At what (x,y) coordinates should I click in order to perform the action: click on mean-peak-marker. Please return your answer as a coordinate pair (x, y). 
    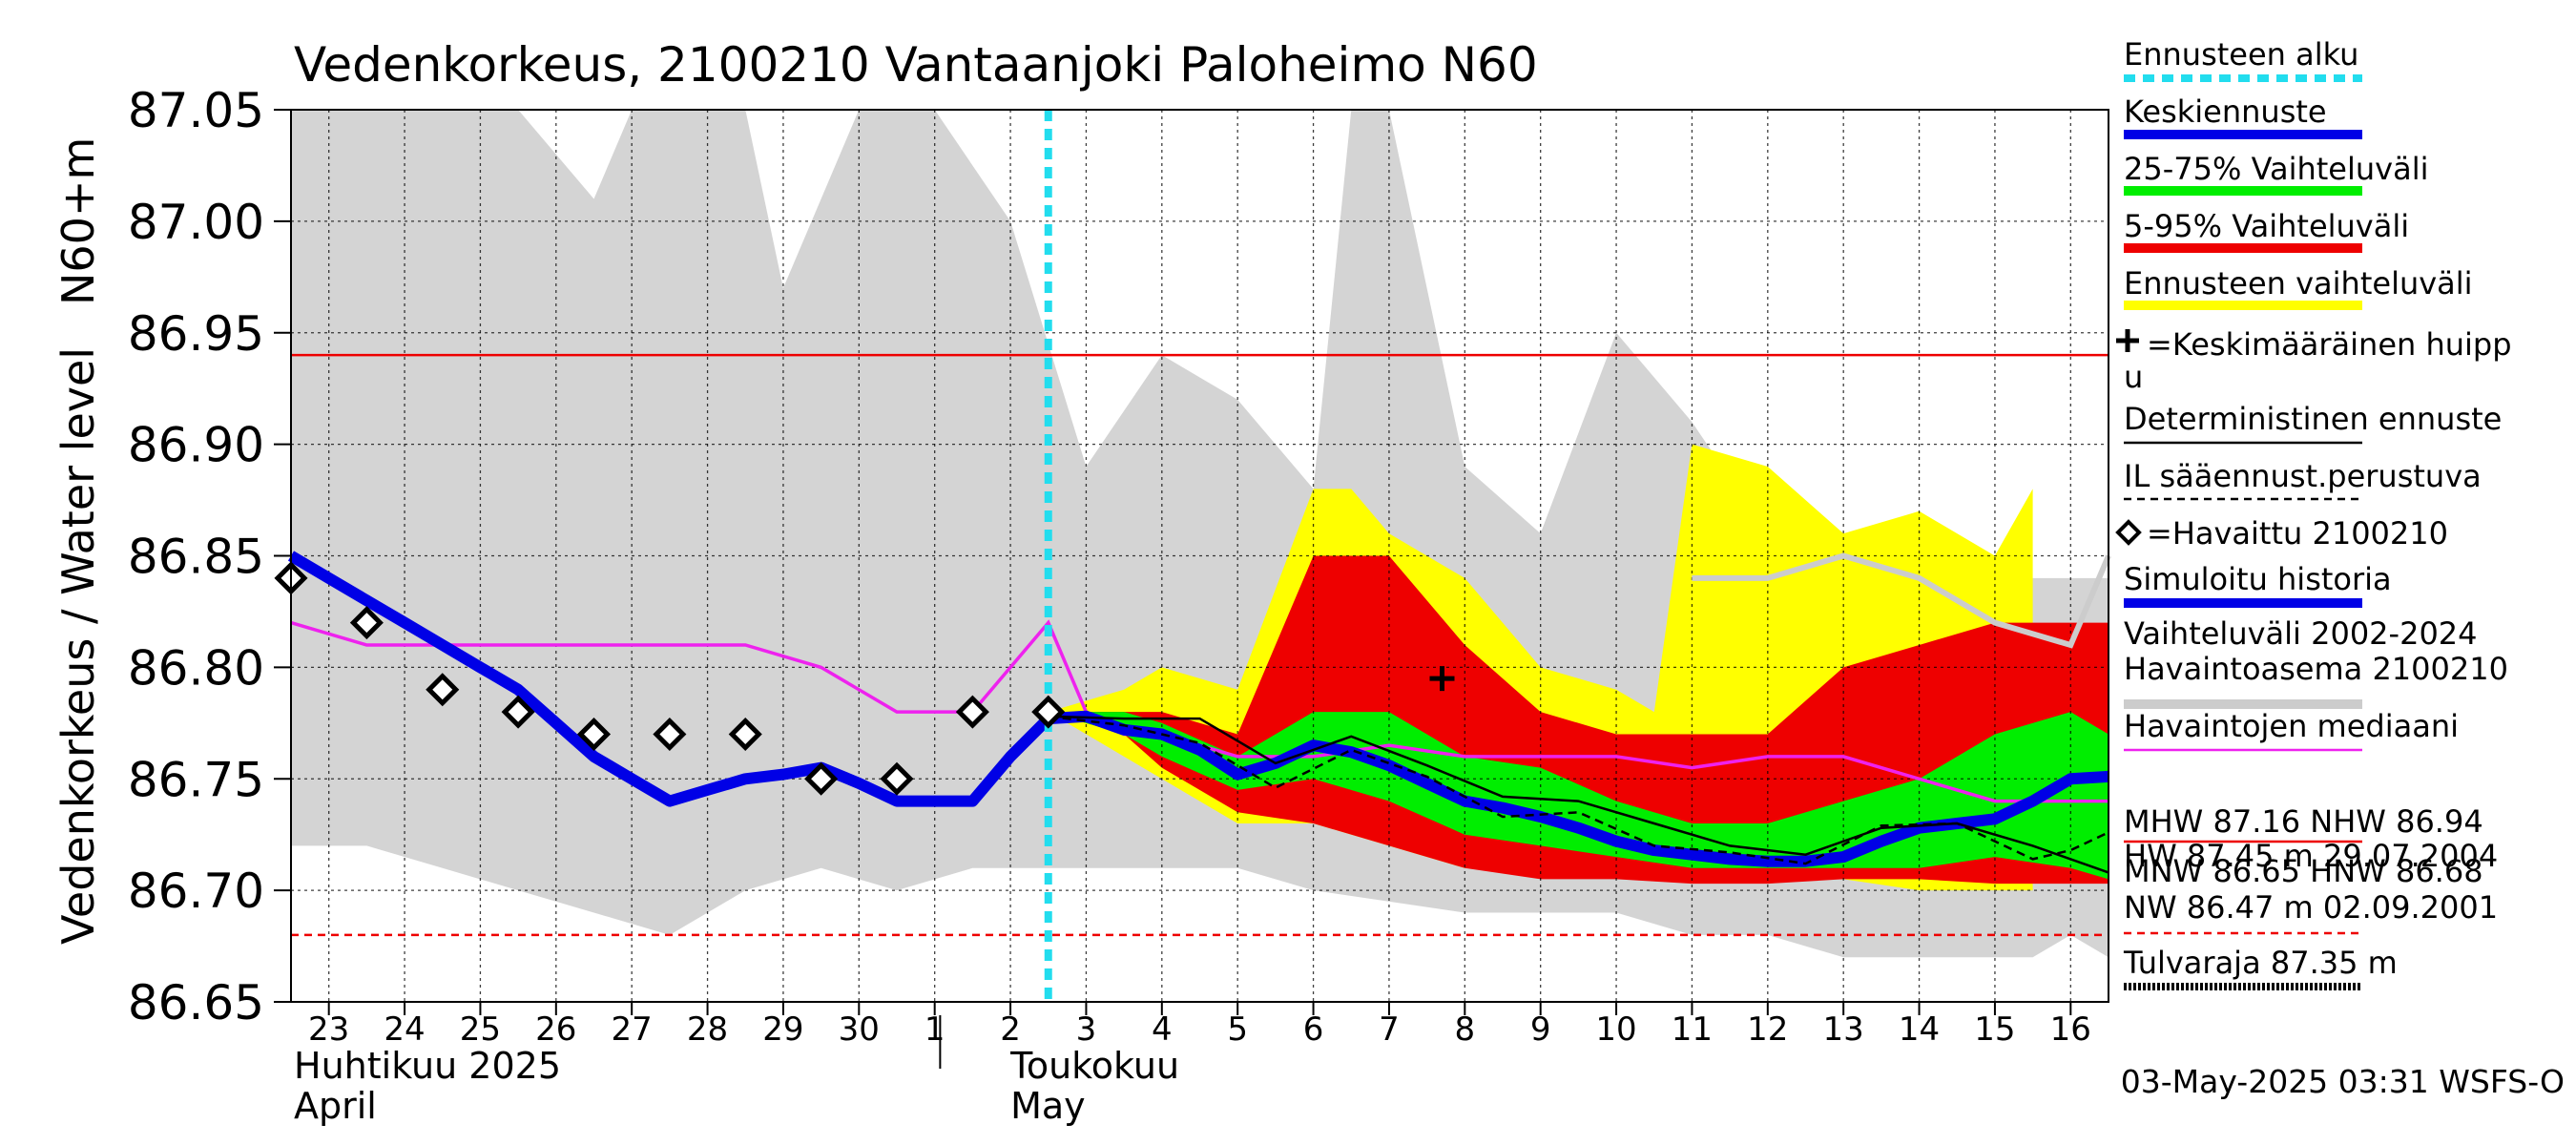
    Looking at the image, I should click on (1442, 679).